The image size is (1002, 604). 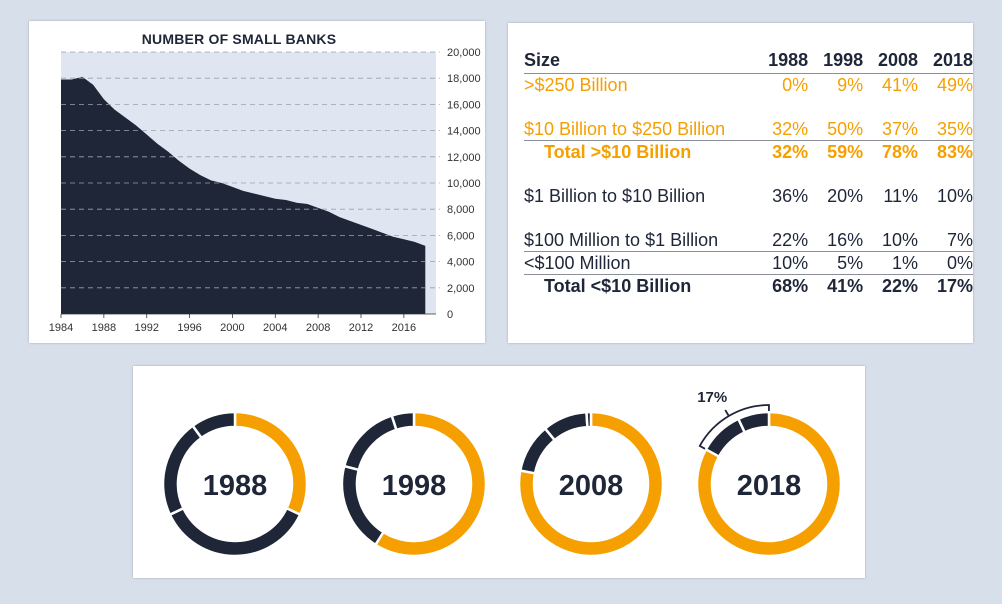 What do you see at coordinates (836, 61) in the screenshot?
I see `column-header-1998: 1998` at bounding box center [836, 61].